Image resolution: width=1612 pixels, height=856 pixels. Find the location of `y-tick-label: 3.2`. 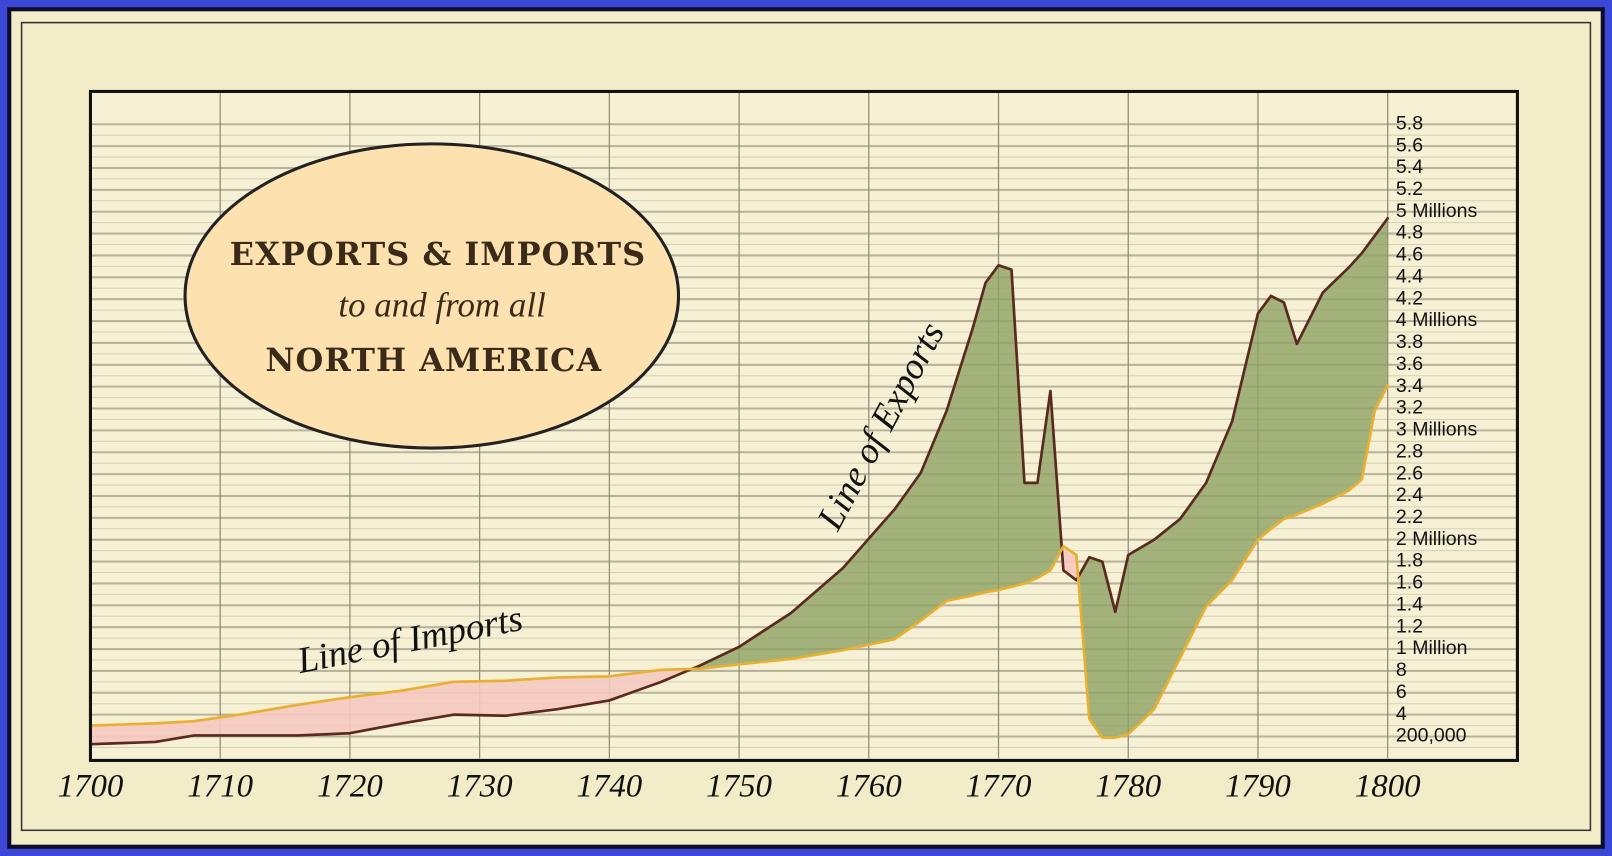

y-tick-label: 3.2 is located at coordinates (1409, 408).